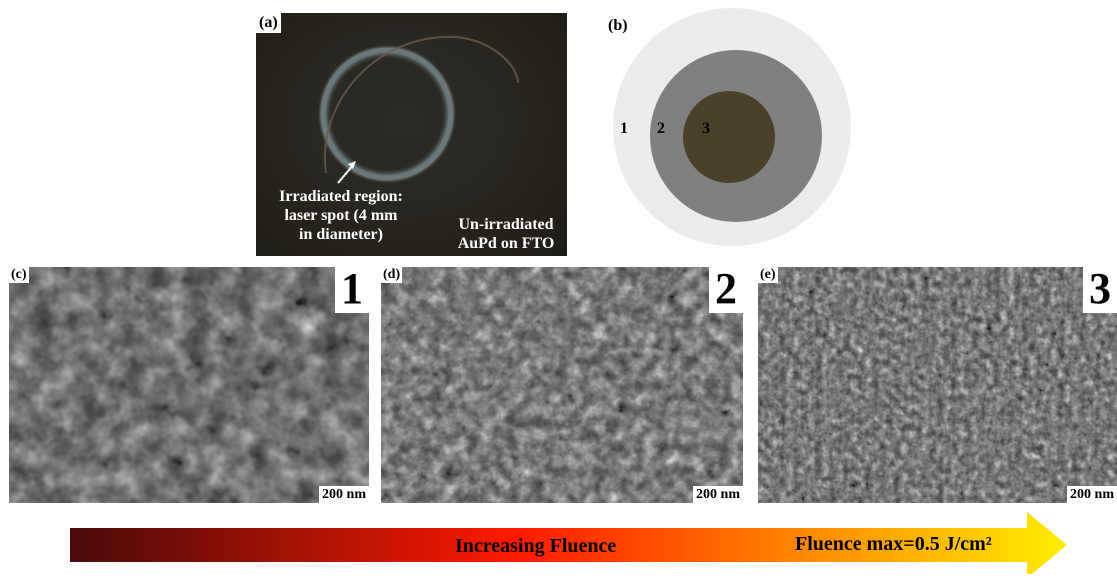  Describe the element at coordinates (536, 546) in the screenshot. I see `increasing-fluence-label: Increasing Fluence` at that location.